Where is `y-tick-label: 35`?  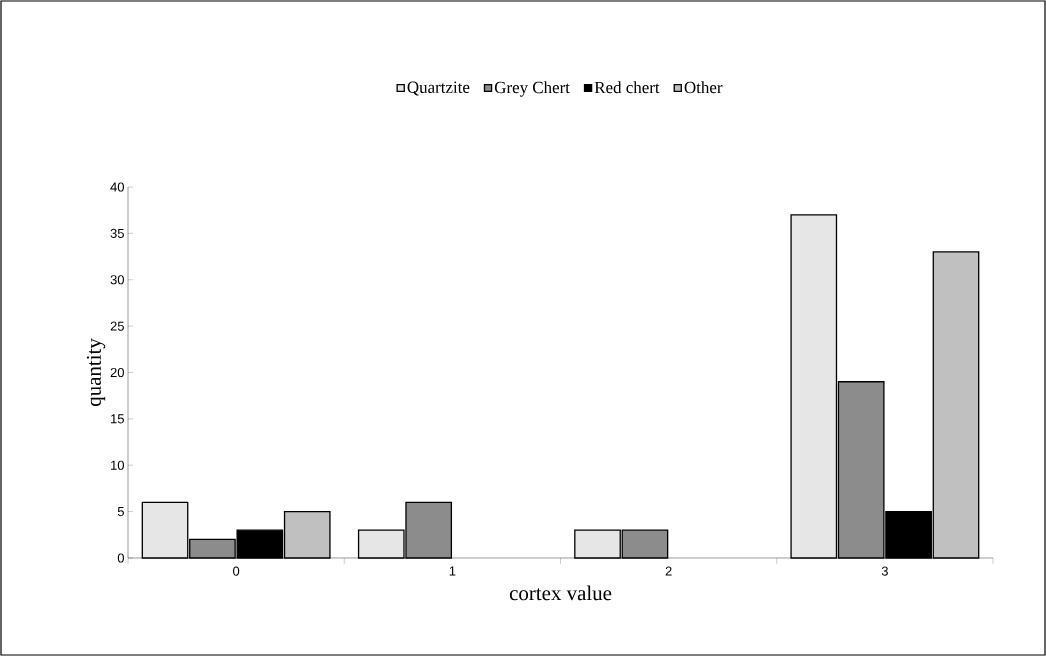 y-tick-label: 35 is located at coordinates (117, 233).